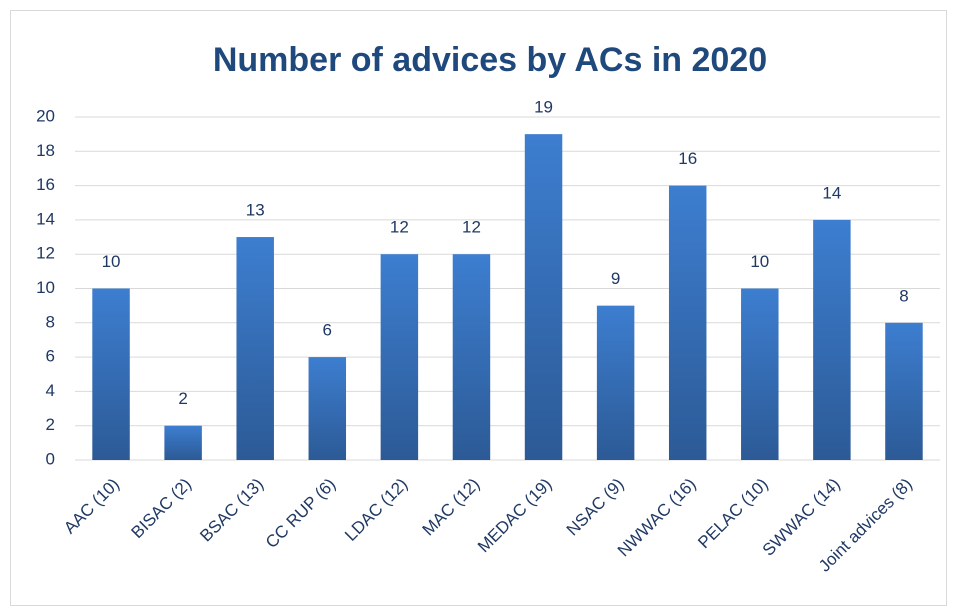 Image resolution: width=957 pixels, height=616 pixels. What do you see at coordinates (903, 295) in the screenshot?
I see `data-label: 8` at bounding box center [903, 295].